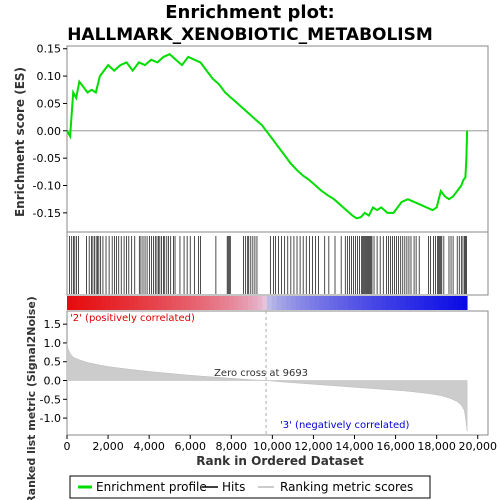  I want to click on x-tick-label: 6,000, so click(190, 446).